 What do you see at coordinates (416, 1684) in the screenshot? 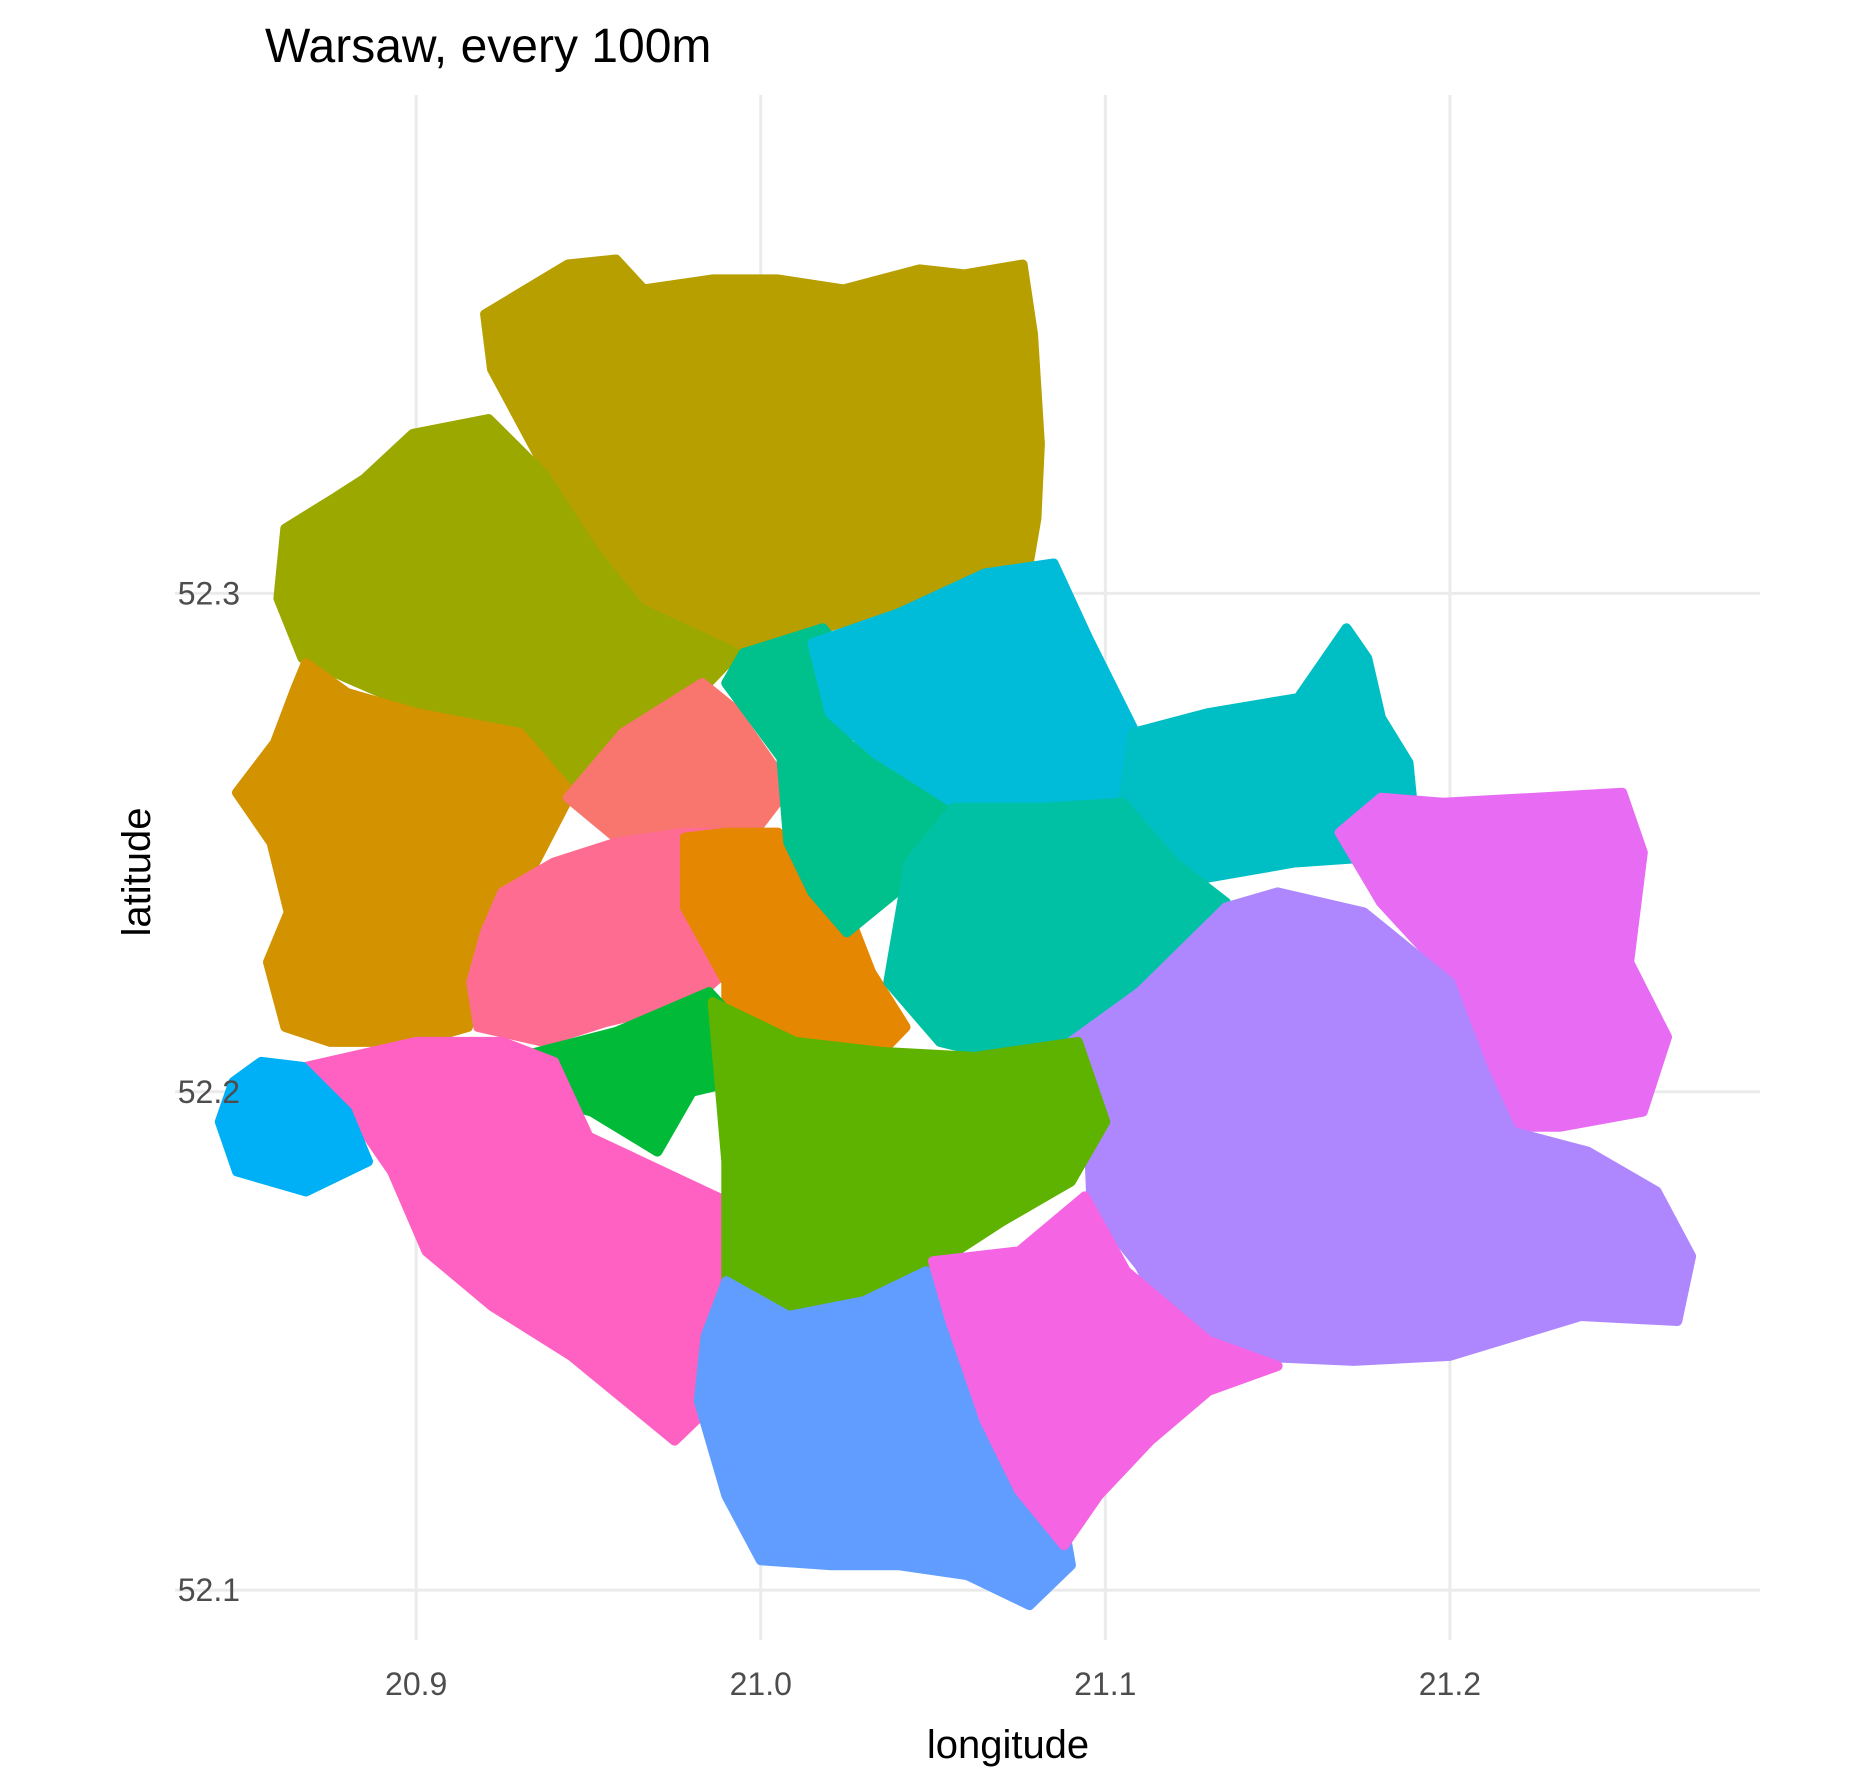
I see `x-tick-label: 20.9` at bounding box center [416, 1684].